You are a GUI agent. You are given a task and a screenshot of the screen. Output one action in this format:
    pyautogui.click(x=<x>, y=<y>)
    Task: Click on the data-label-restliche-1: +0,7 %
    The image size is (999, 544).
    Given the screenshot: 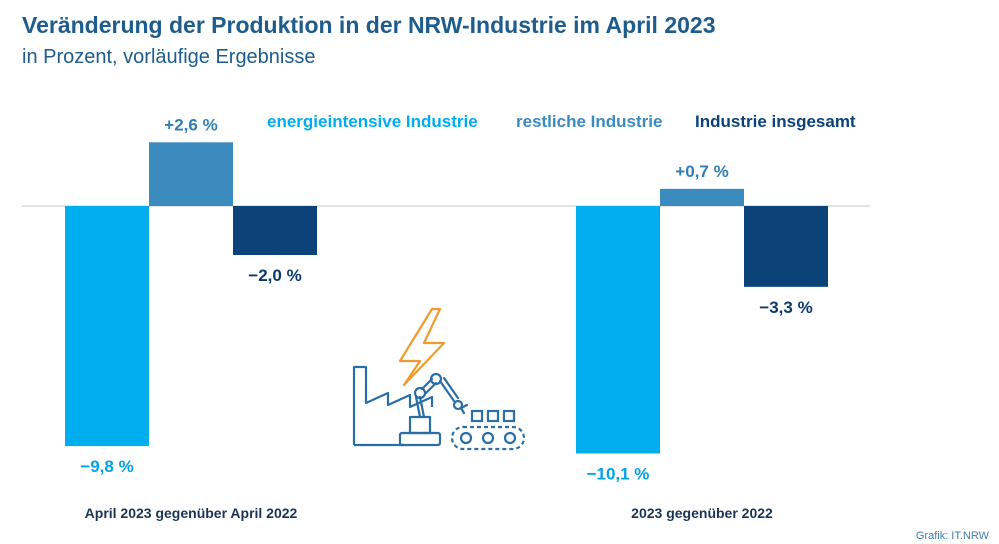 What is the action you would take?
    pyautogui.click(x=701, y=171)
    